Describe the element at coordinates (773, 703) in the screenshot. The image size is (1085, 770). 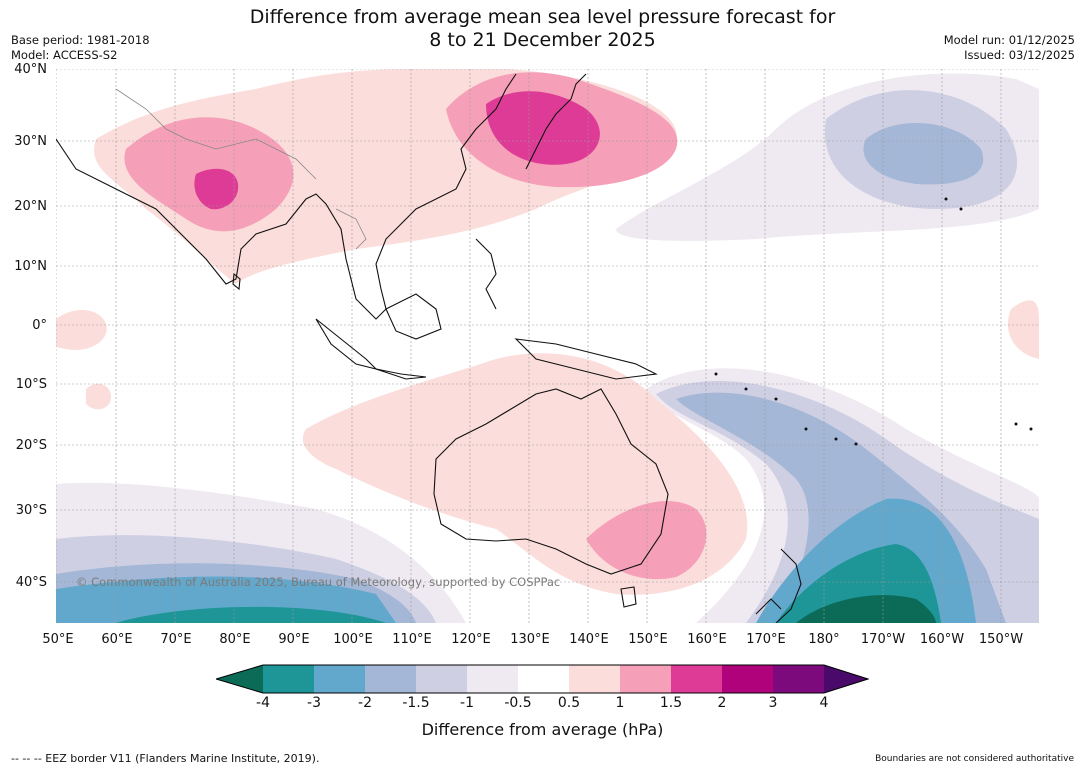
I see `colorbar-tick: 3` at that location.